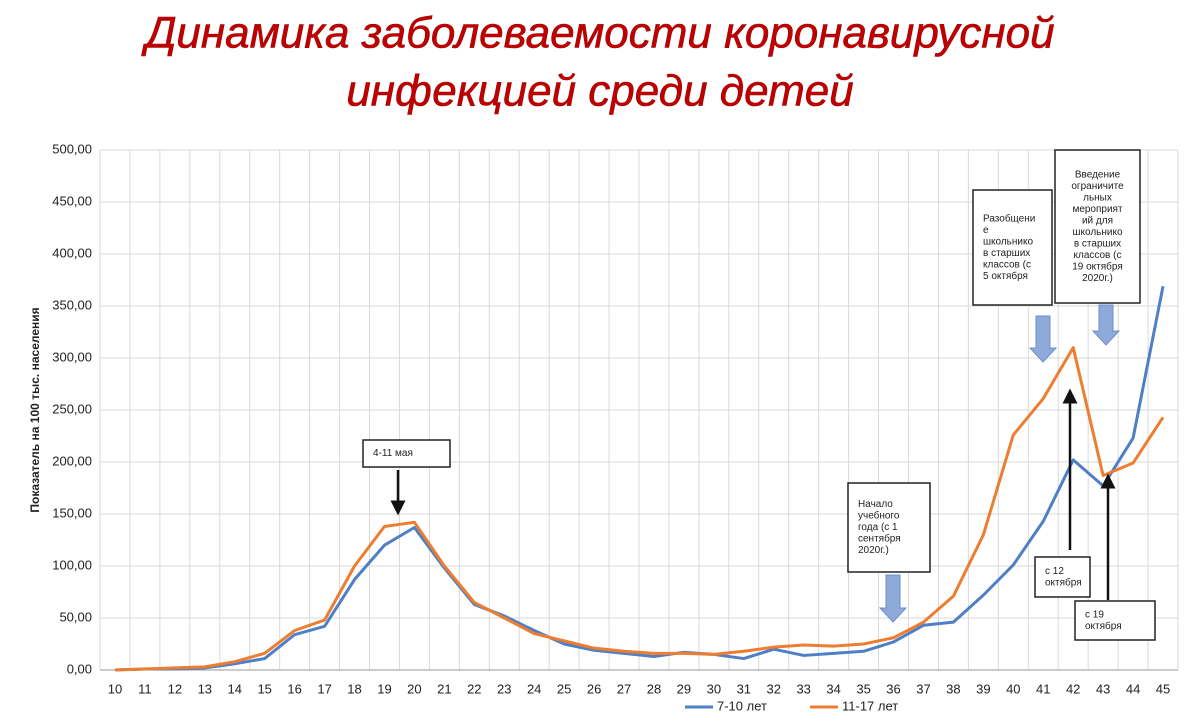 The height and width of the screenshot is (722, 1200). Describe the element at coordinates (863, 688) in the screenshot. I see `x-tick-label: 35` at that location.